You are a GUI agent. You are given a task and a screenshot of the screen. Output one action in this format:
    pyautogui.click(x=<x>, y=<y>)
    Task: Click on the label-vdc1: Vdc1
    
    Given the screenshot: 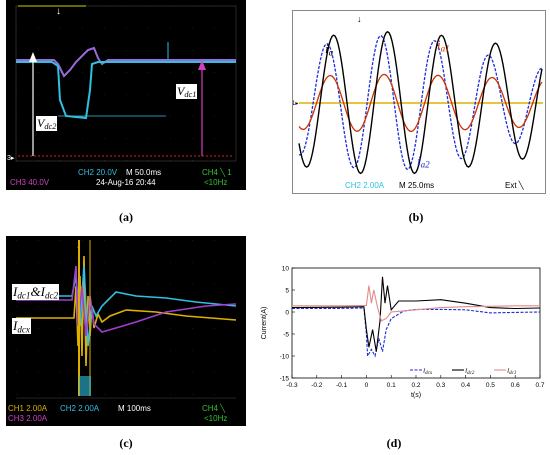 What is the action you would take?
    pyautogui.click(x=187, y=92)
    